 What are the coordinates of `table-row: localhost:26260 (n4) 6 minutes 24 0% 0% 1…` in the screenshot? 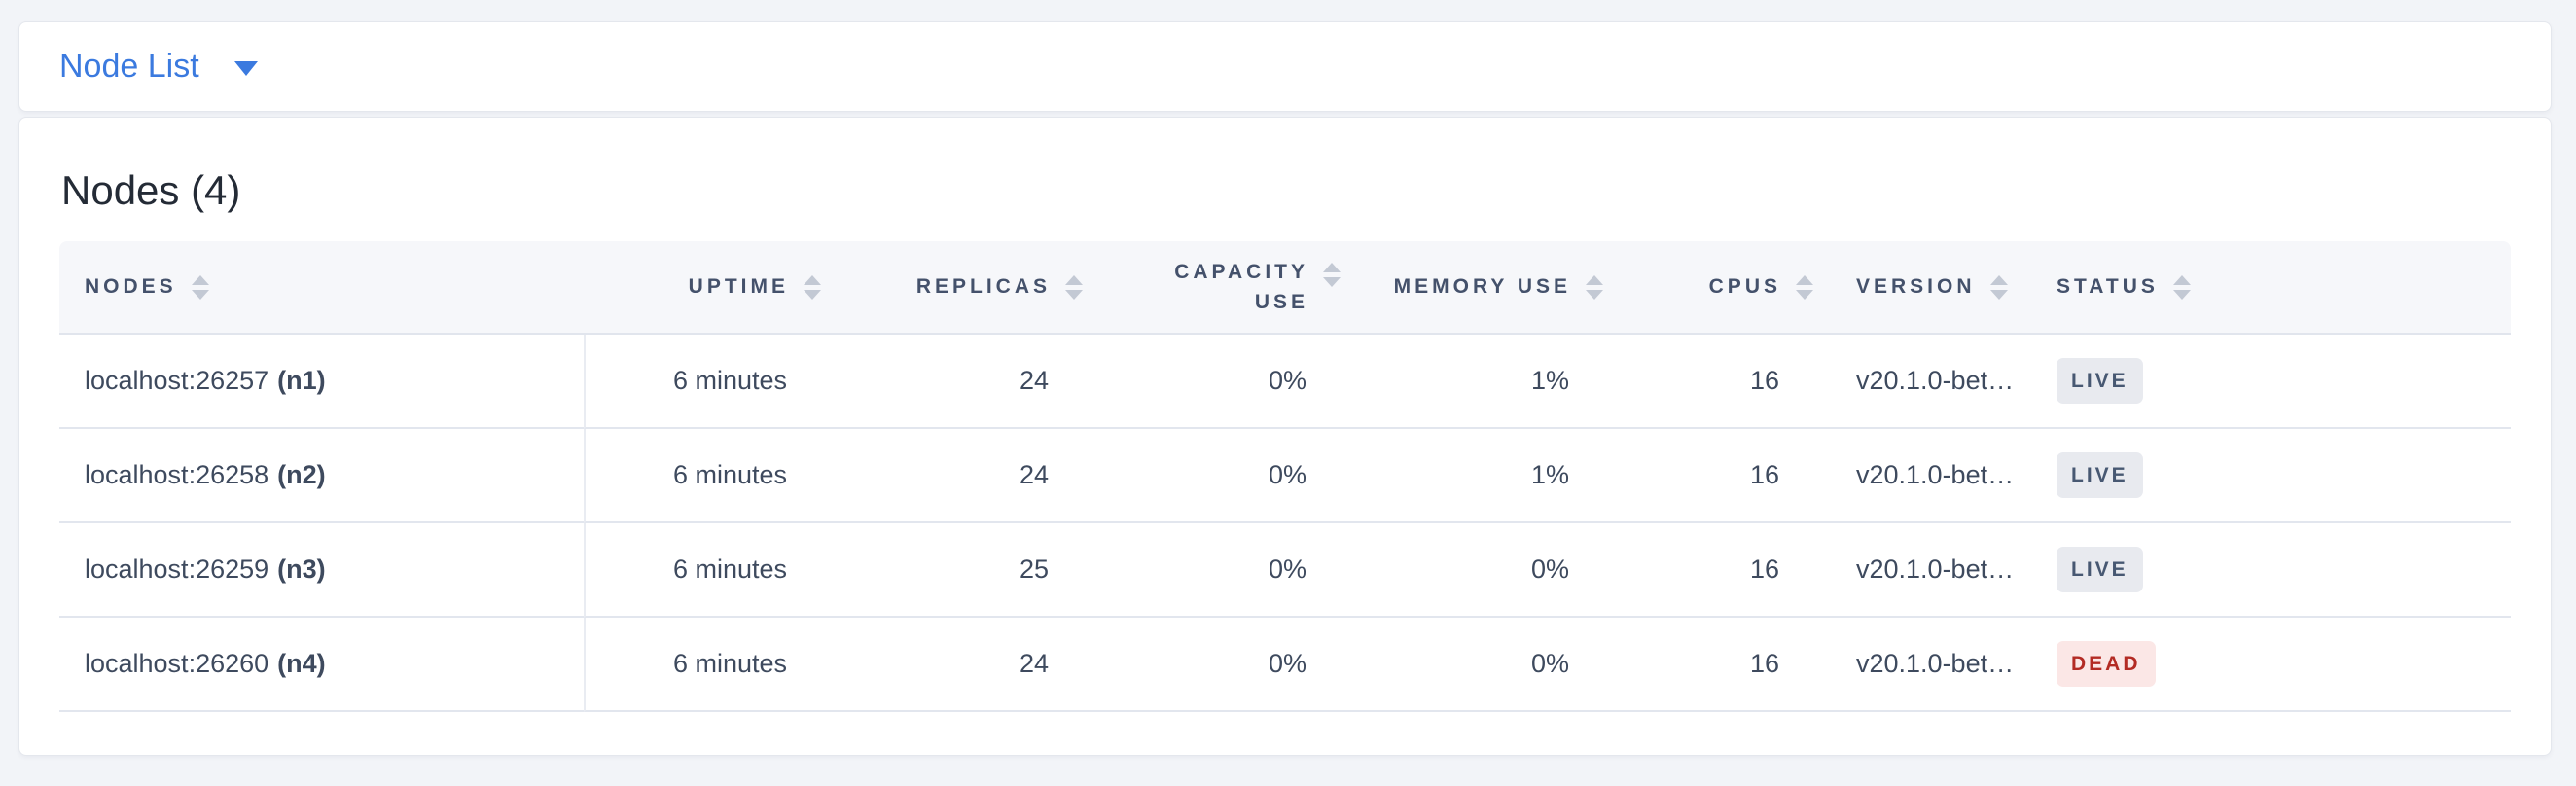 It's located at (1285, 665).